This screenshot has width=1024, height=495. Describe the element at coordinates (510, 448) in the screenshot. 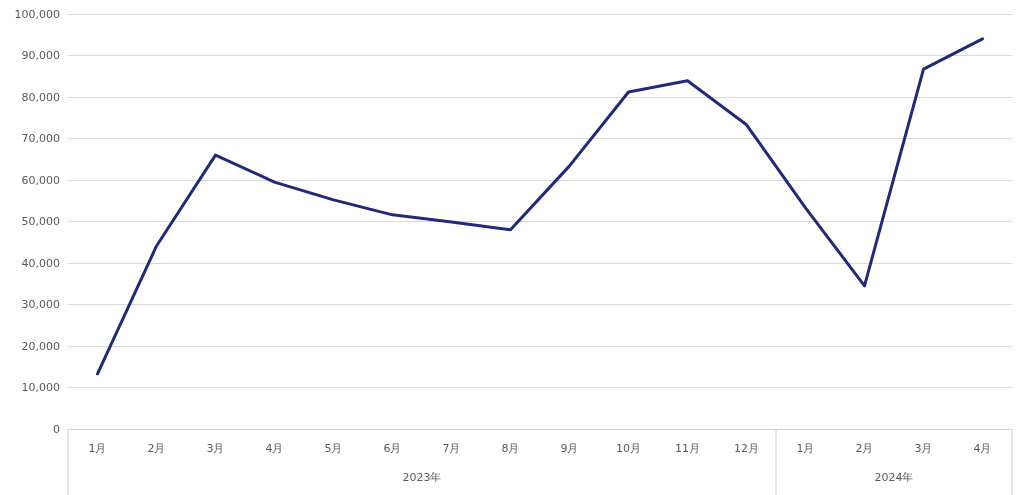

I see `x-tick-label: 8月` at that location.